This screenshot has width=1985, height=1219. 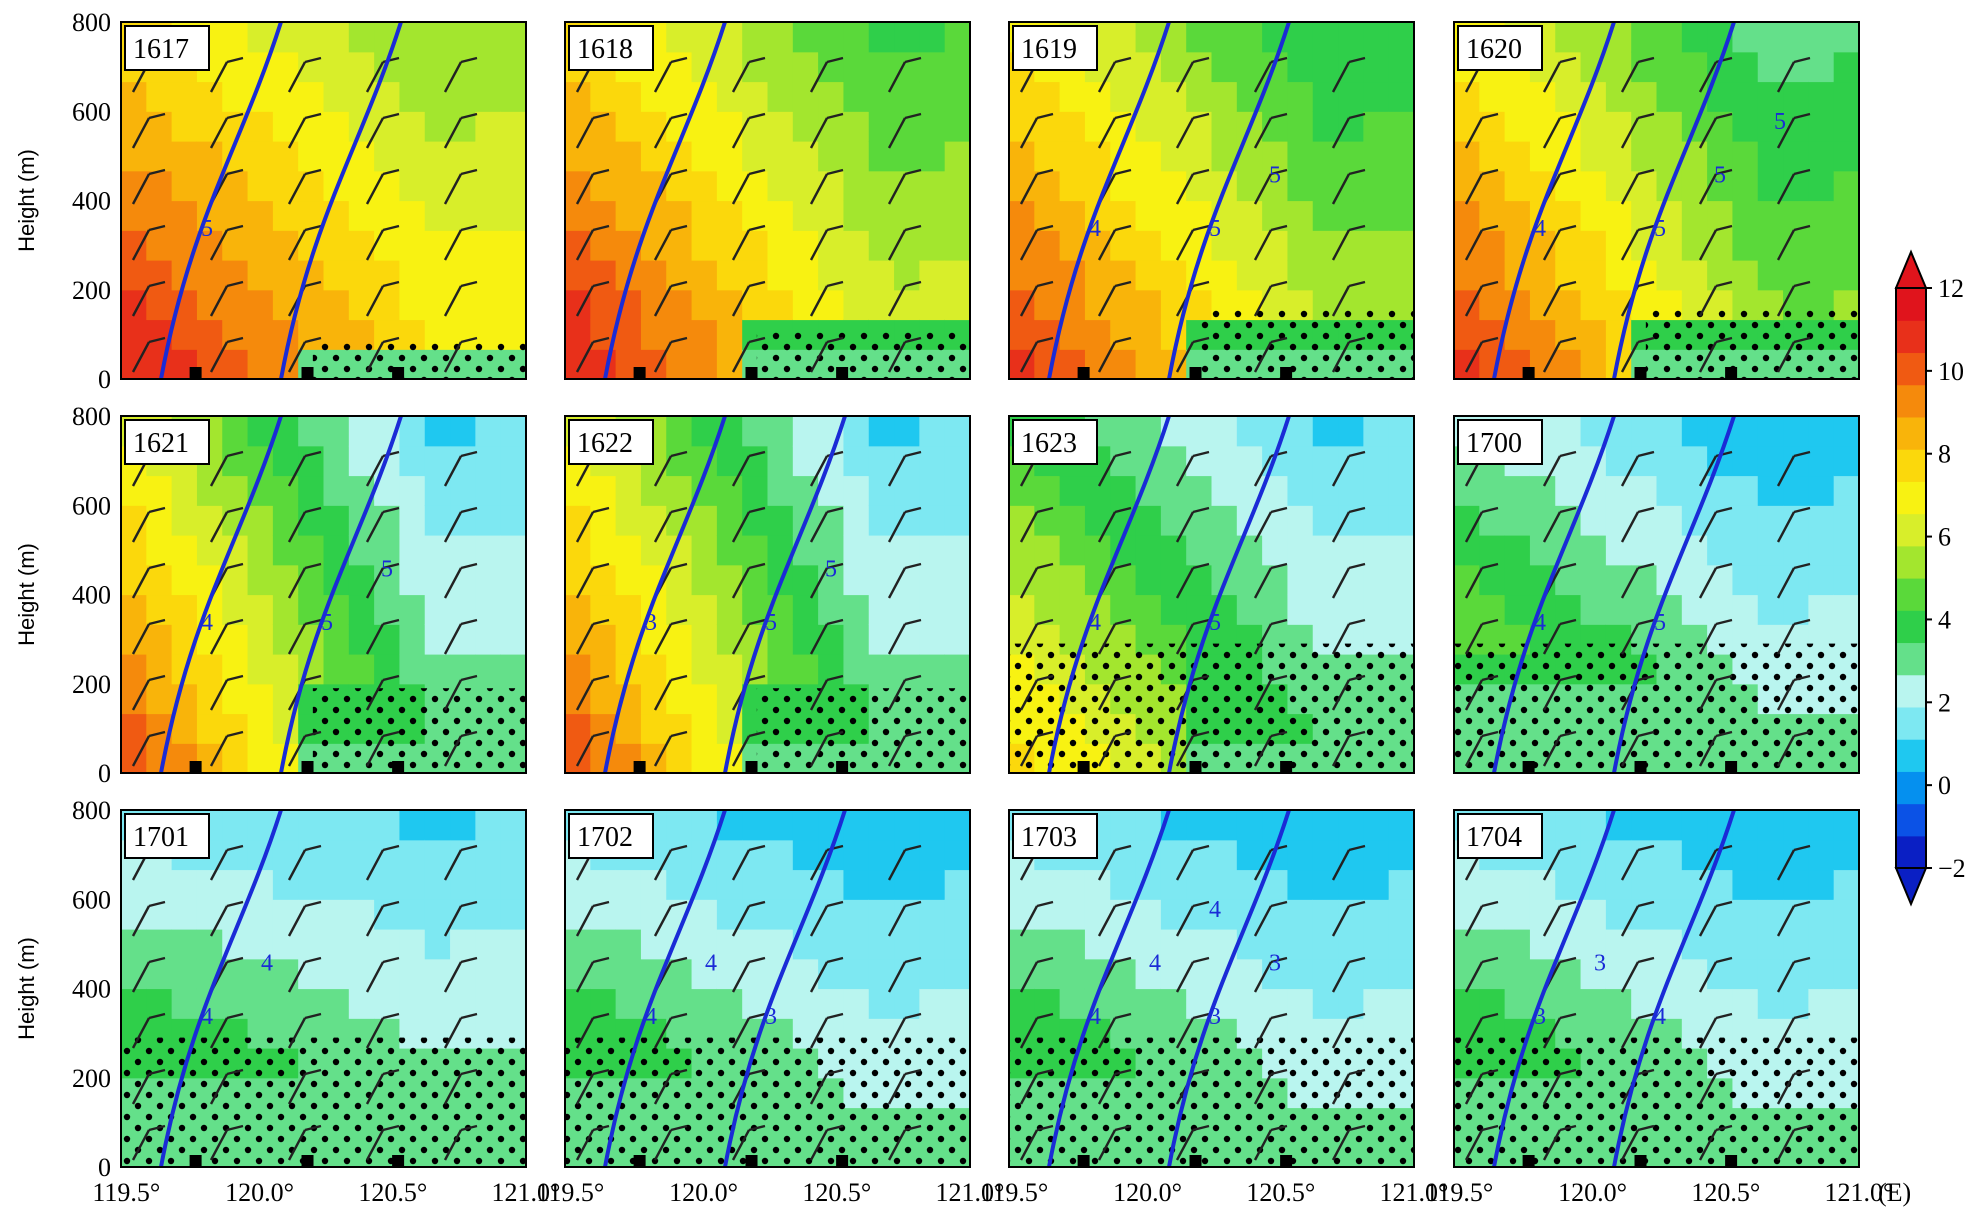 What do you see at coordinates (1095, 229) in the screenshot?
I see `contour-label: 4` at bounding box center [1095, 229].